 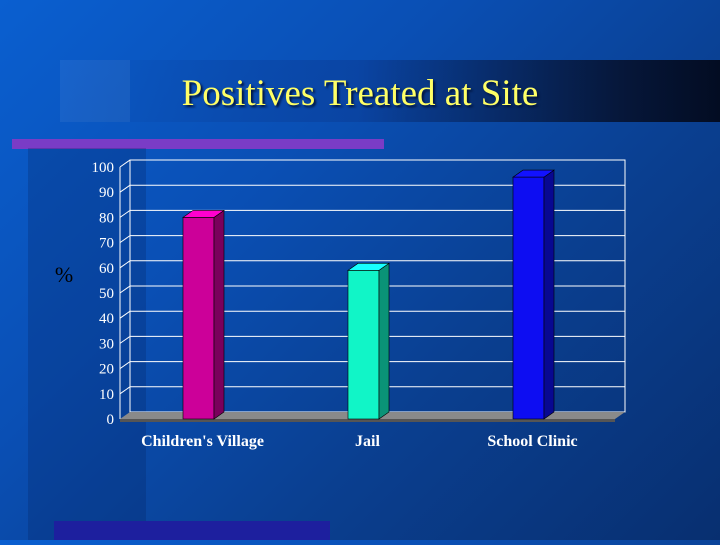 I want to click on y-tick-label: 60, so click(x=106, y=269).